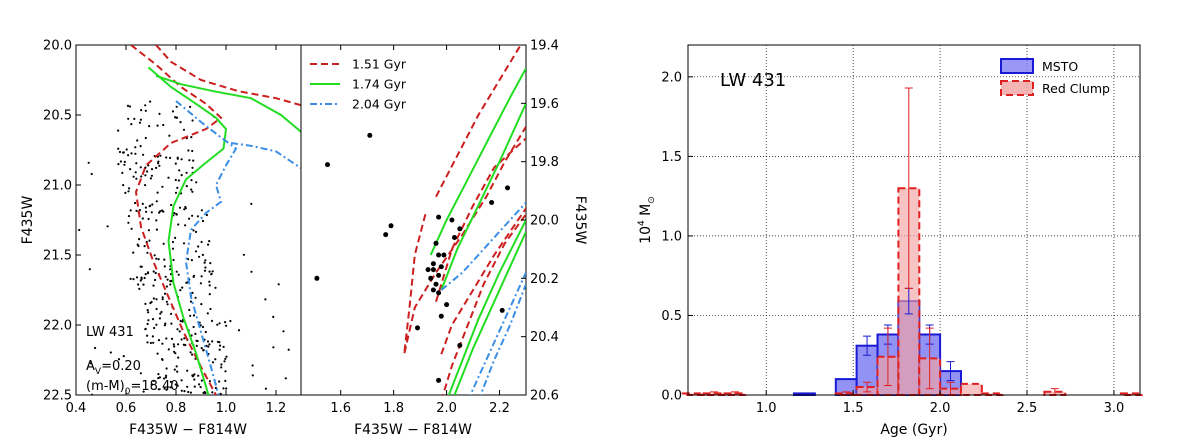 Image resolution: width=1200 pixels, height=440 pixels. Describe the element at coordinates (128, 392) in the screenshot. I see `cmd-full-distance-sub: 0` at that location.